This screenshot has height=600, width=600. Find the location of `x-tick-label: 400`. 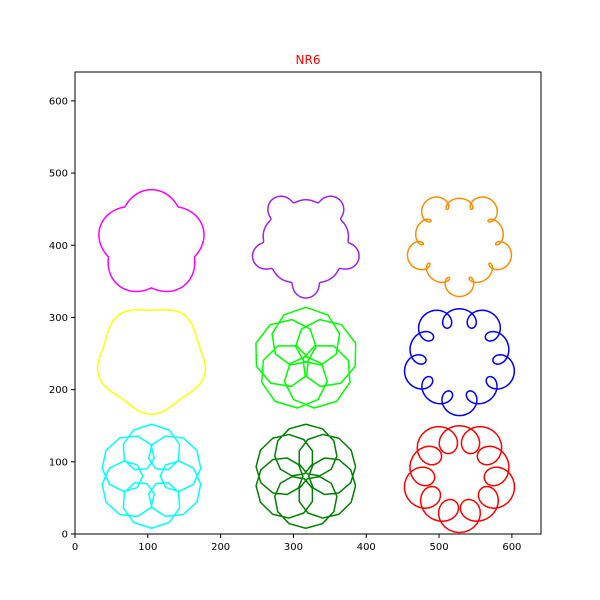

x-tick-label: 400 is located at coordinates (366, 547).